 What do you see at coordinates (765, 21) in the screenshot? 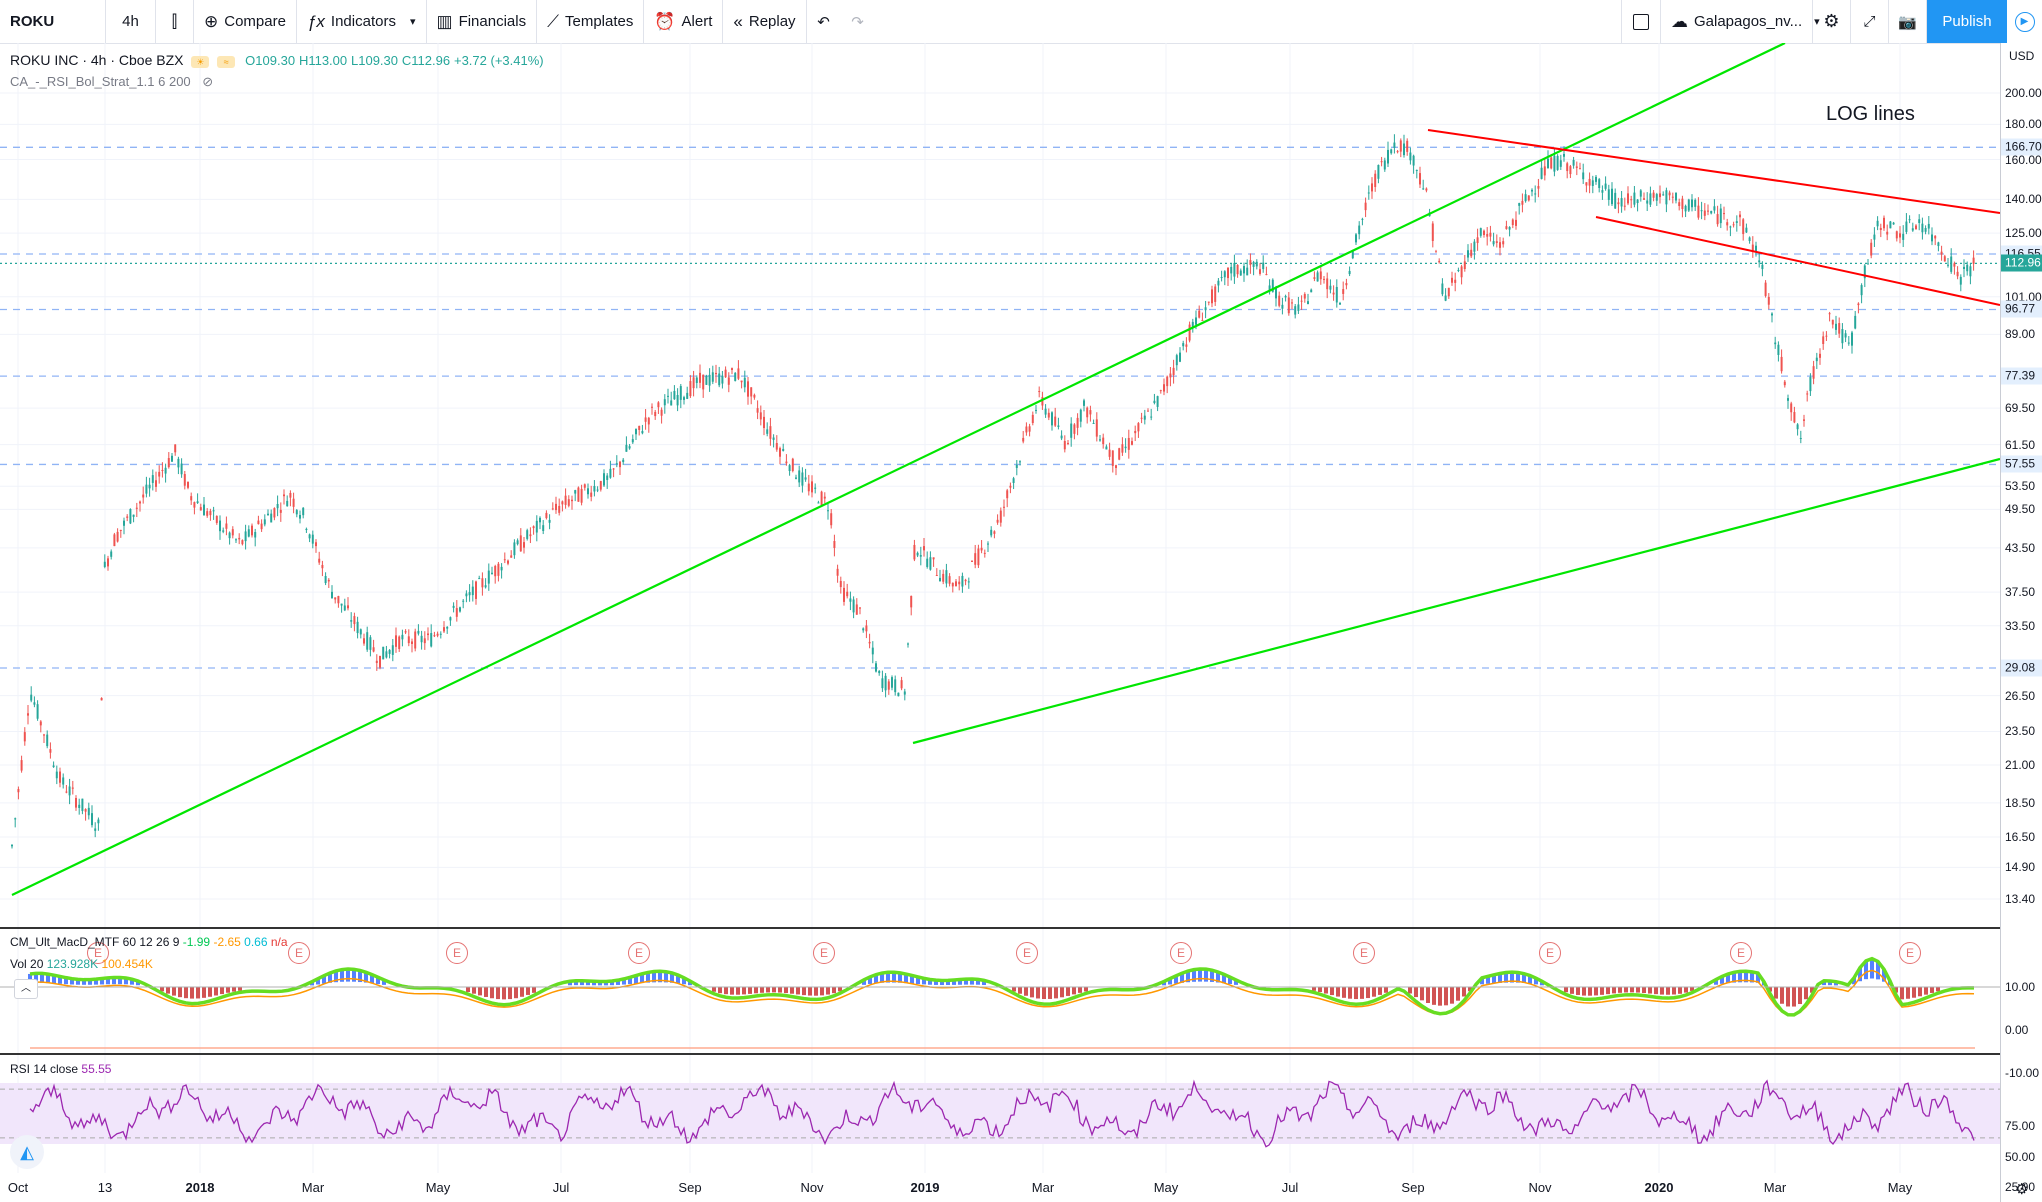
I see `replay-button: « Replay` at bounding box center [765, 21].